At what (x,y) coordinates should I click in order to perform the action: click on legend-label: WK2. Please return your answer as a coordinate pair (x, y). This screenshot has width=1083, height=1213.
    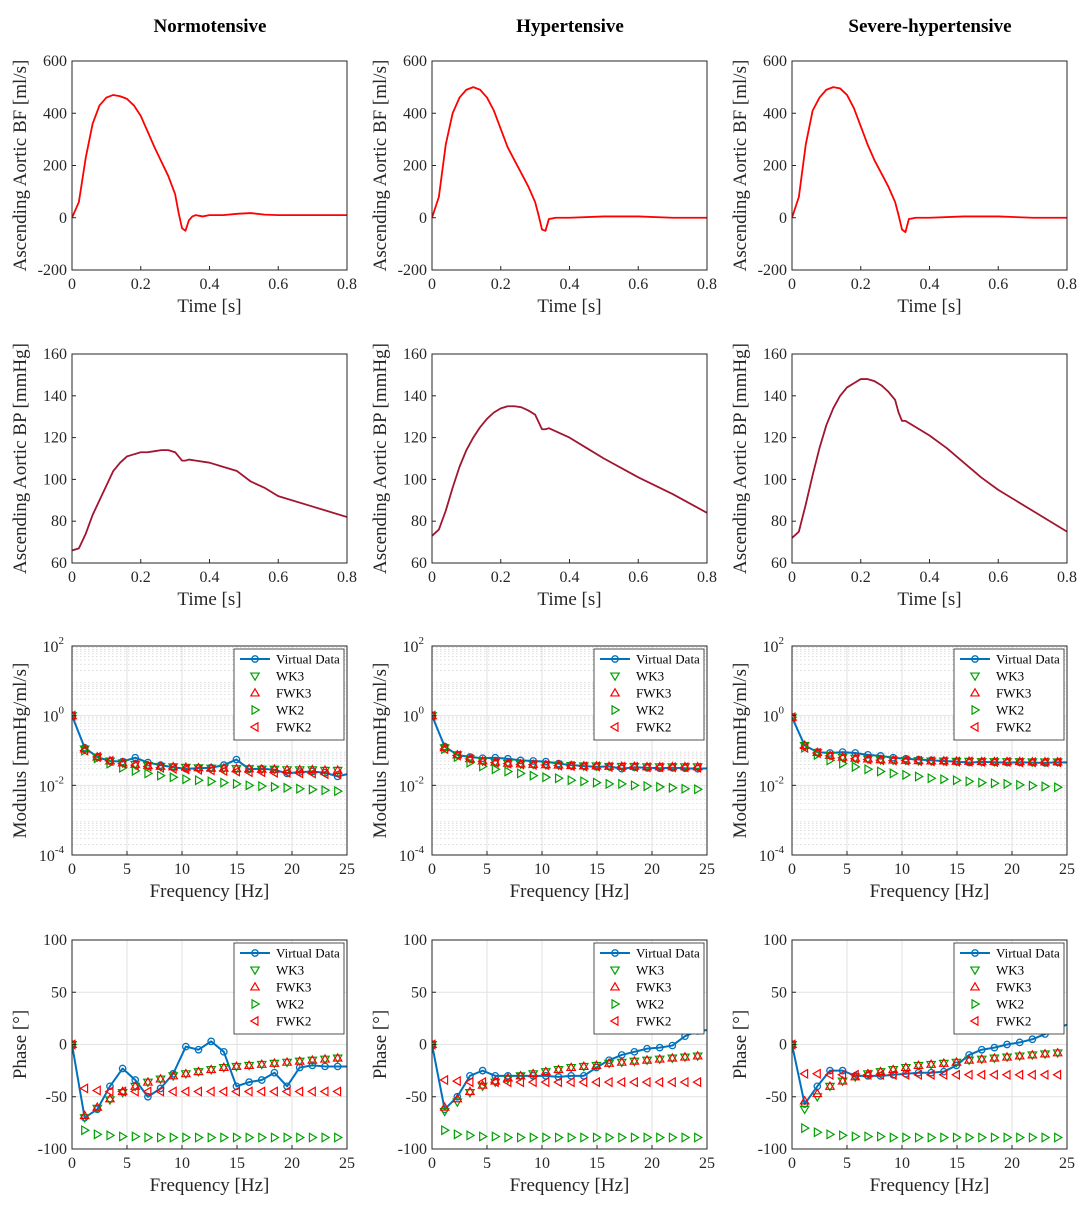
    Looking at the image, I should click on (650, 1004).